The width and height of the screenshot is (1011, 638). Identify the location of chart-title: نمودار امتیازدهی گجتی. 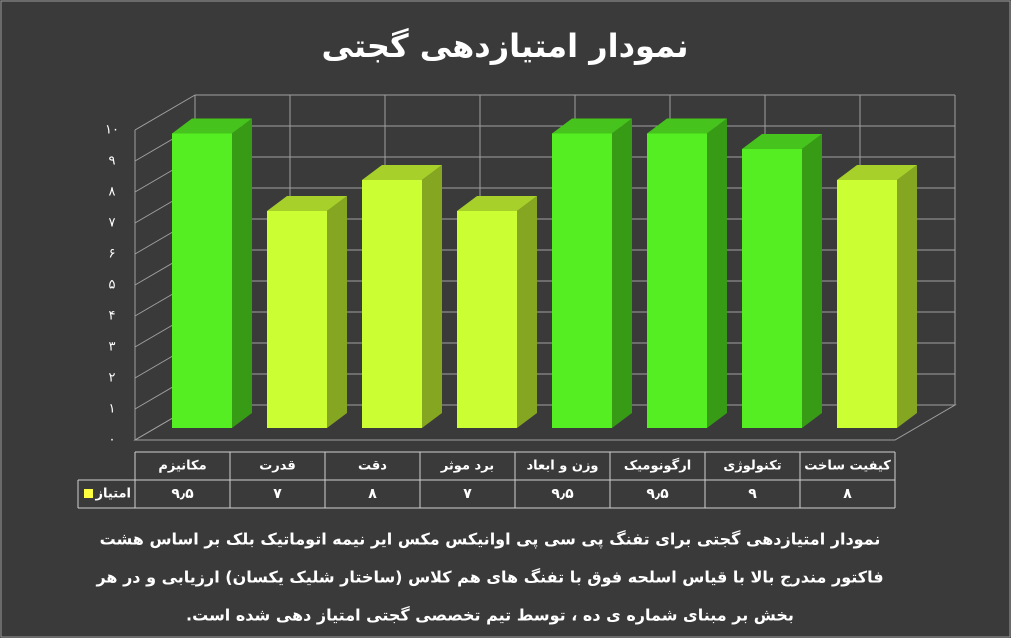
(504, 46).